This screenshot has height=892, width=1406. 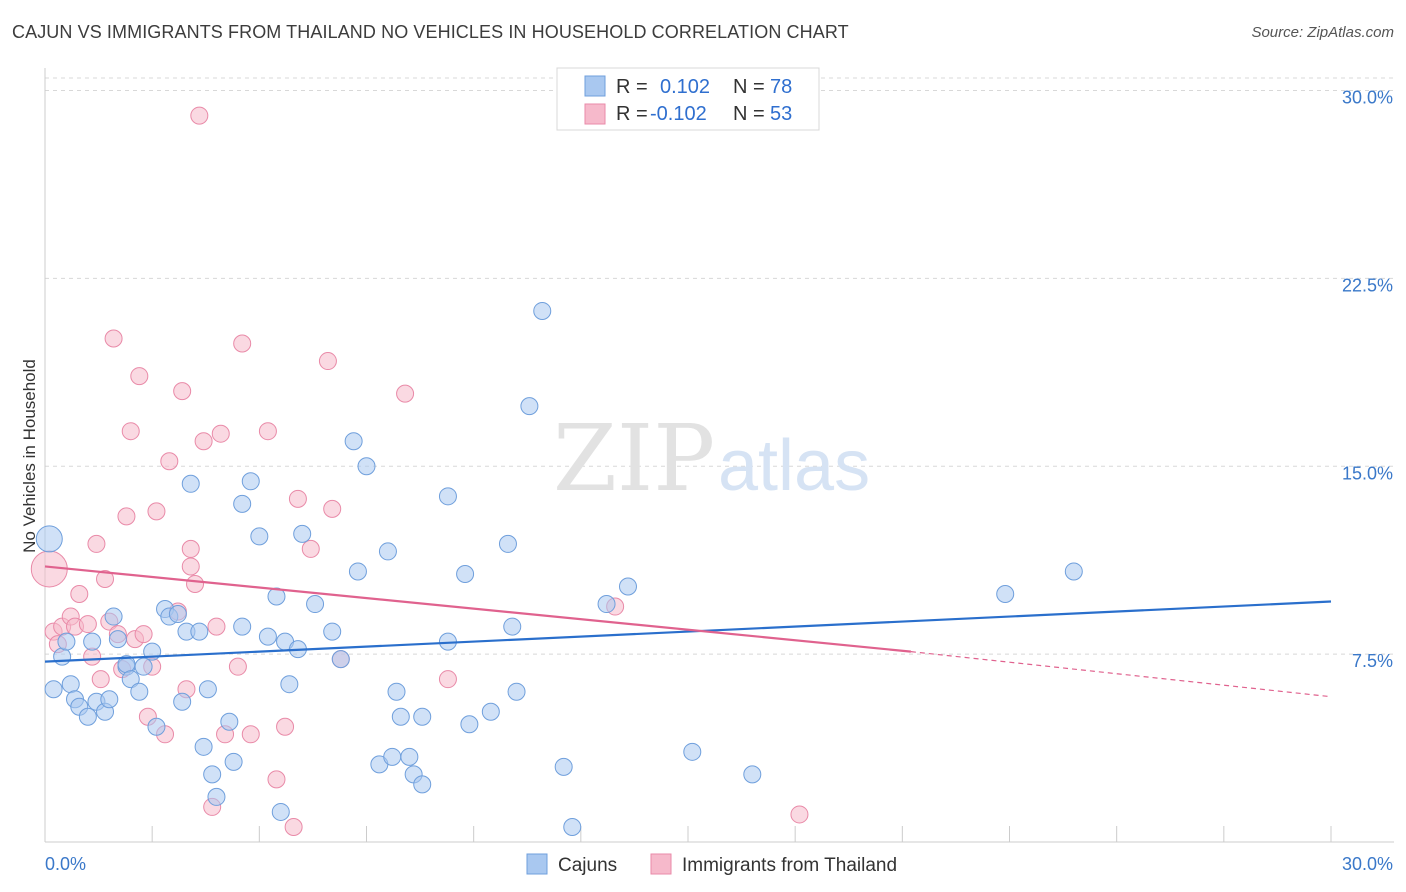 What do you see at coordinates (1322, 32) in the screenshot?
I see `chart-source: Source: ZipAtlas.com` at bounding box center [1322, 32].